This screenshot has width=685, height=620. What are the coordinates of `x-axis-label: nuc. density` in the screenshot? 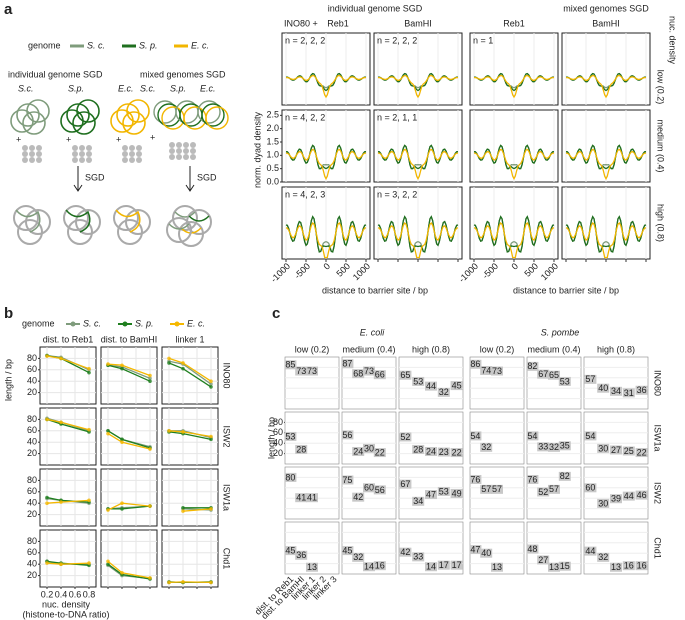 It's located at (66, 604).